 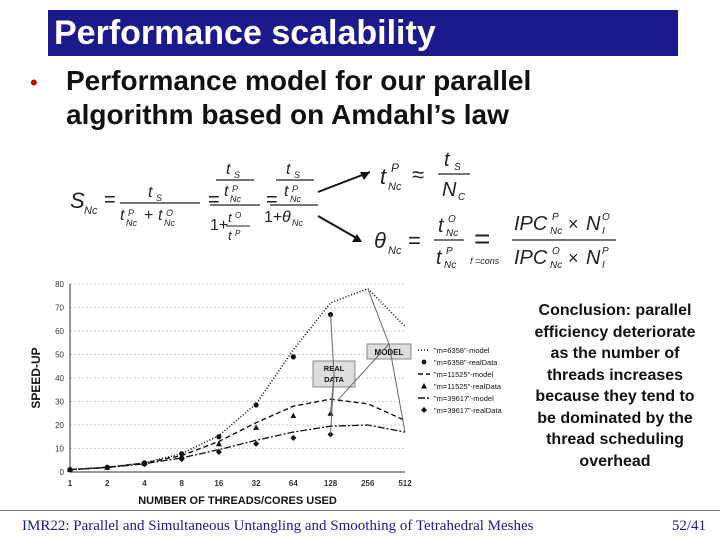 What do you see at coordinates (368, 483) in the screenshot?
I see `x-tick-label: 256` at bounding box center [368, 483].